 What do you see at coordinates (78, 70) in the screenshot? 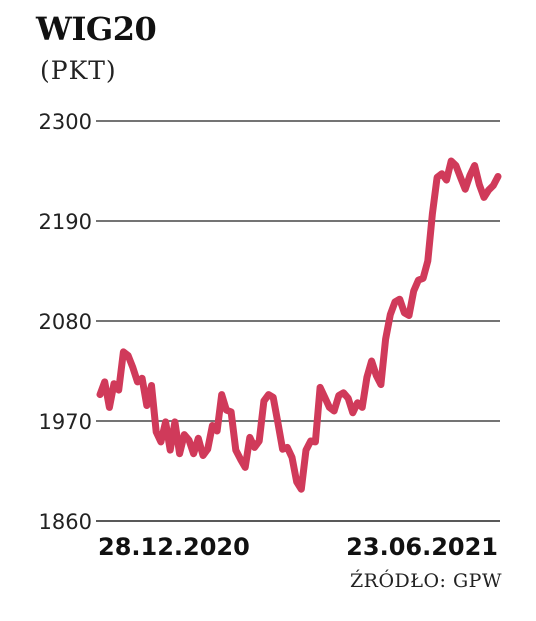
I see `unit-label: (PKT)` at bounding box center [78, 70].